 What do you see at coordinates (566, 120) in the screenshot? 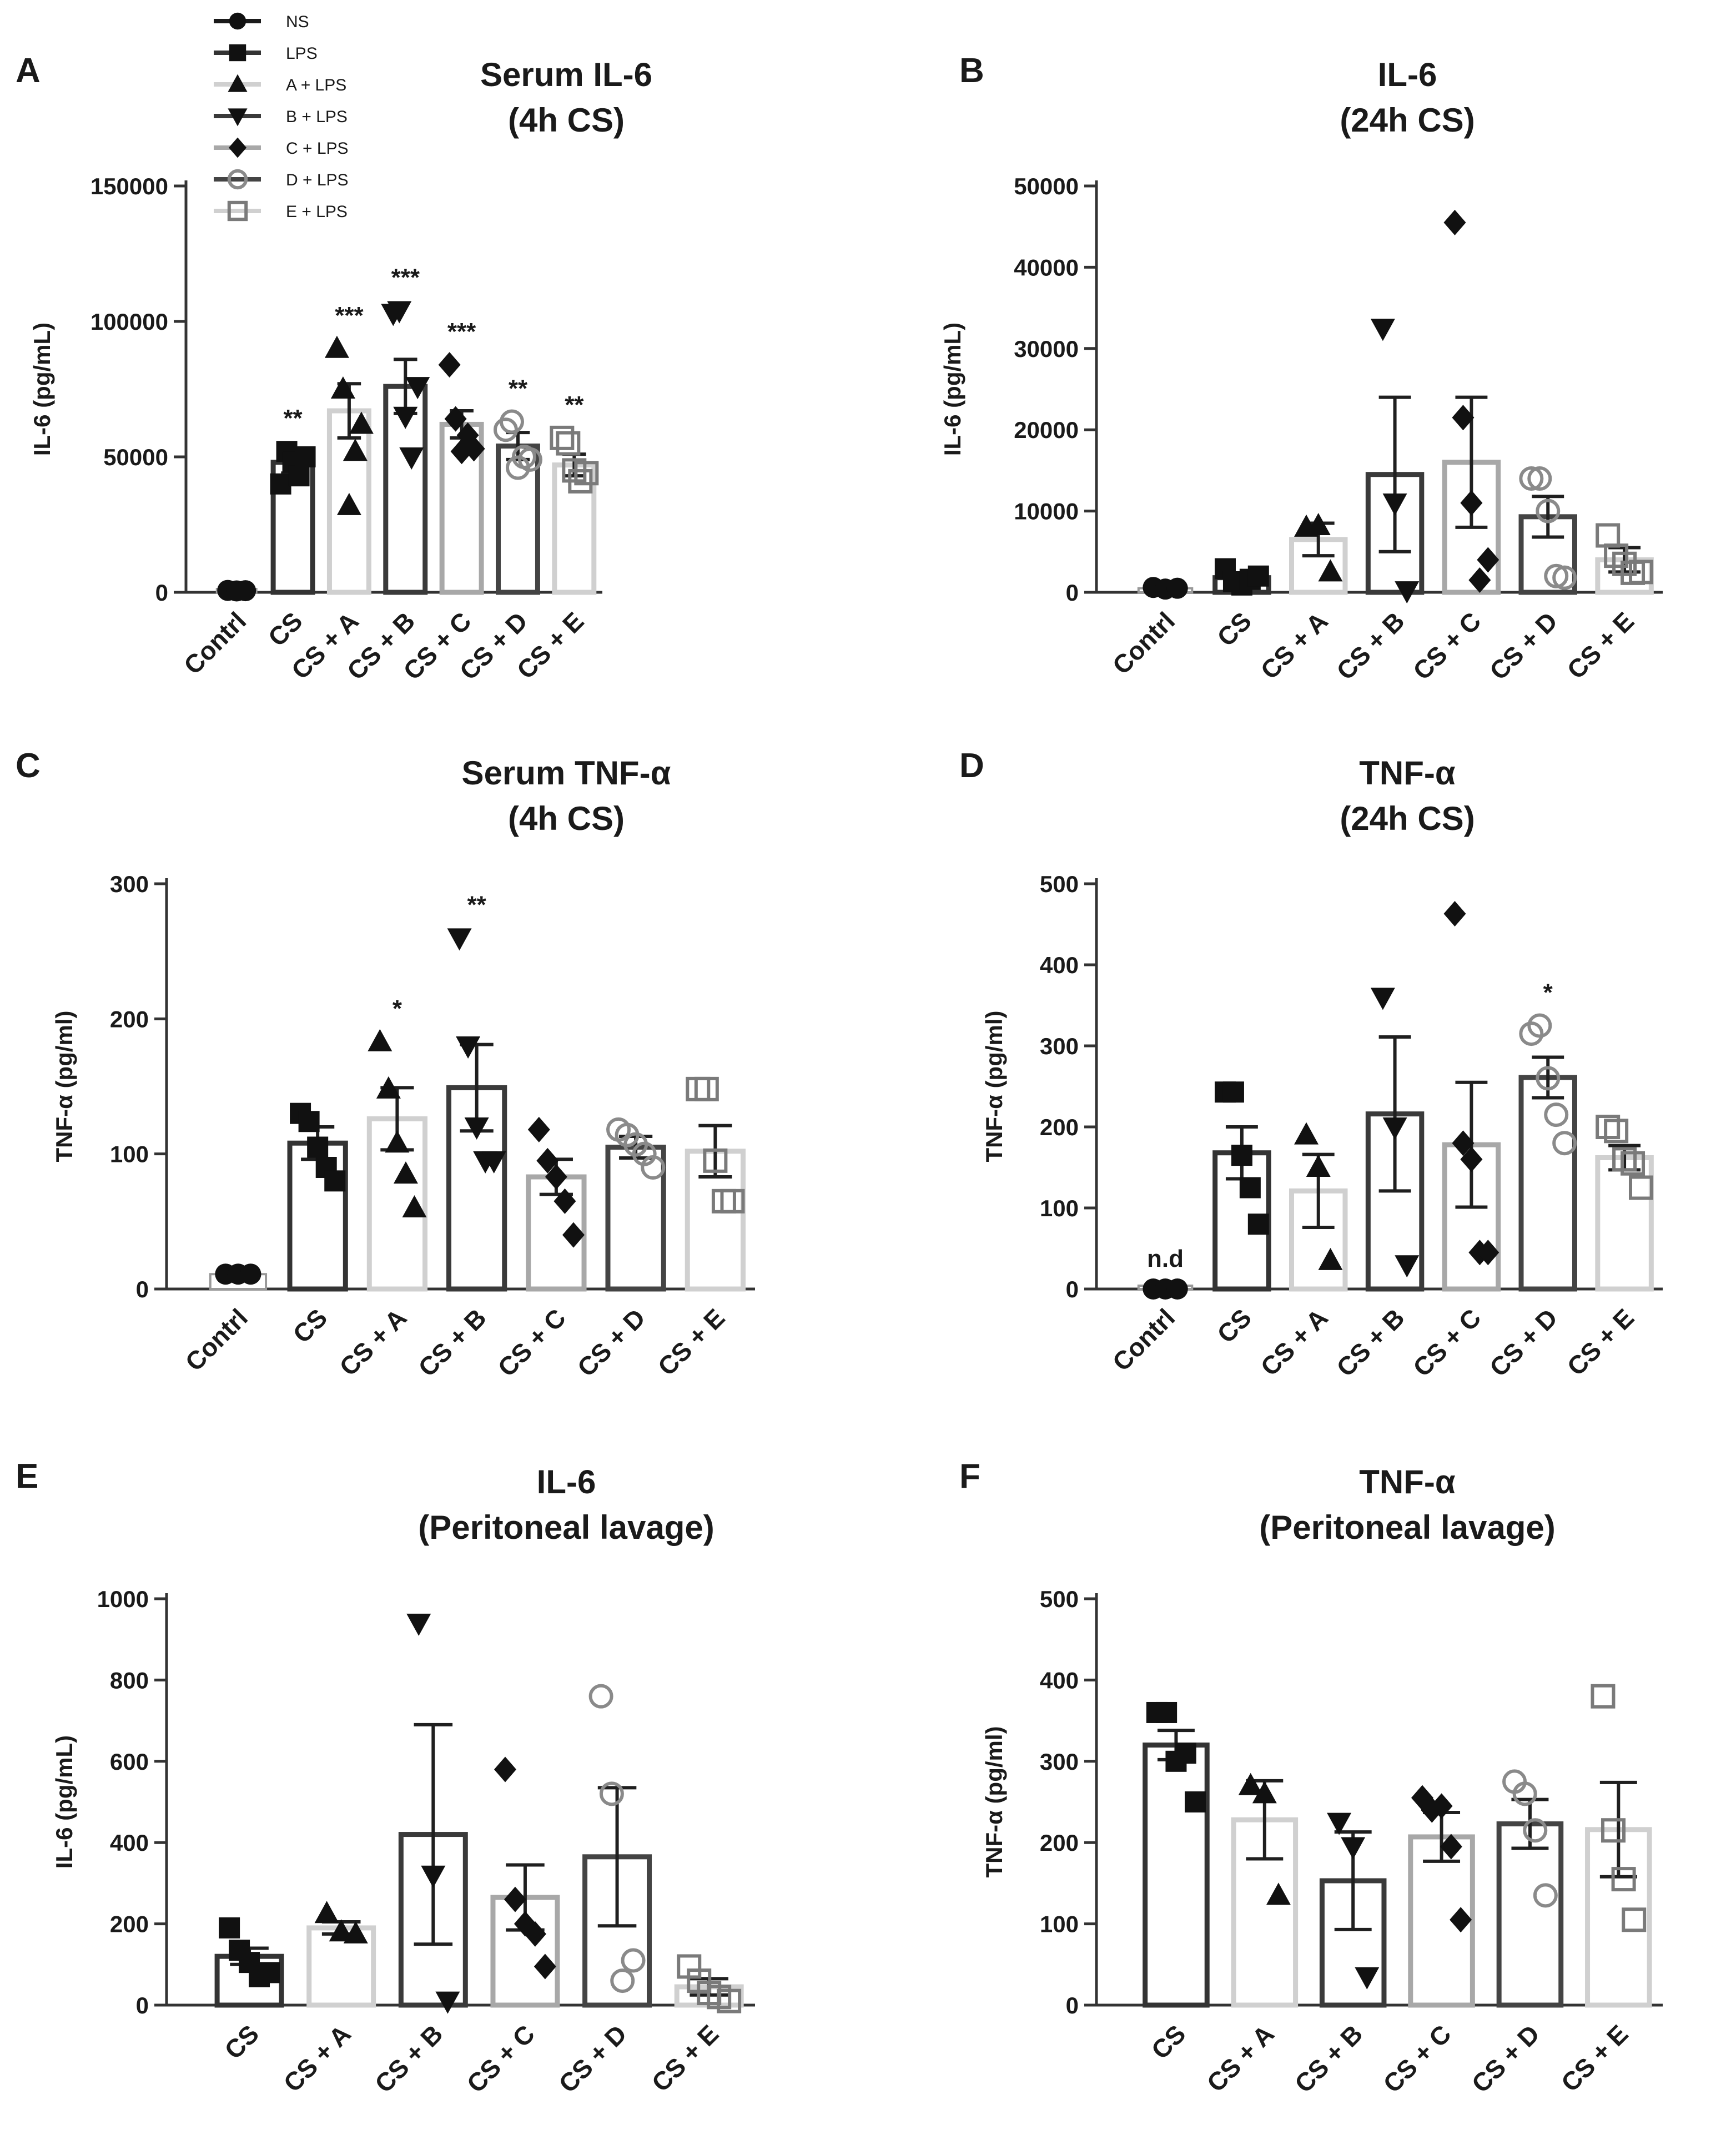
I see `chart-title-line: (4h CS)` at bounding box center [566, 120].